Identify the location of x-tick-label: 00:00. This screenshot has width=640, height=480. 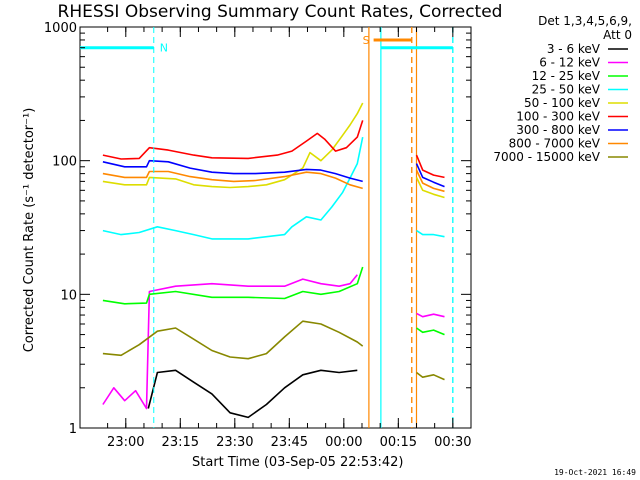
(343, 442).